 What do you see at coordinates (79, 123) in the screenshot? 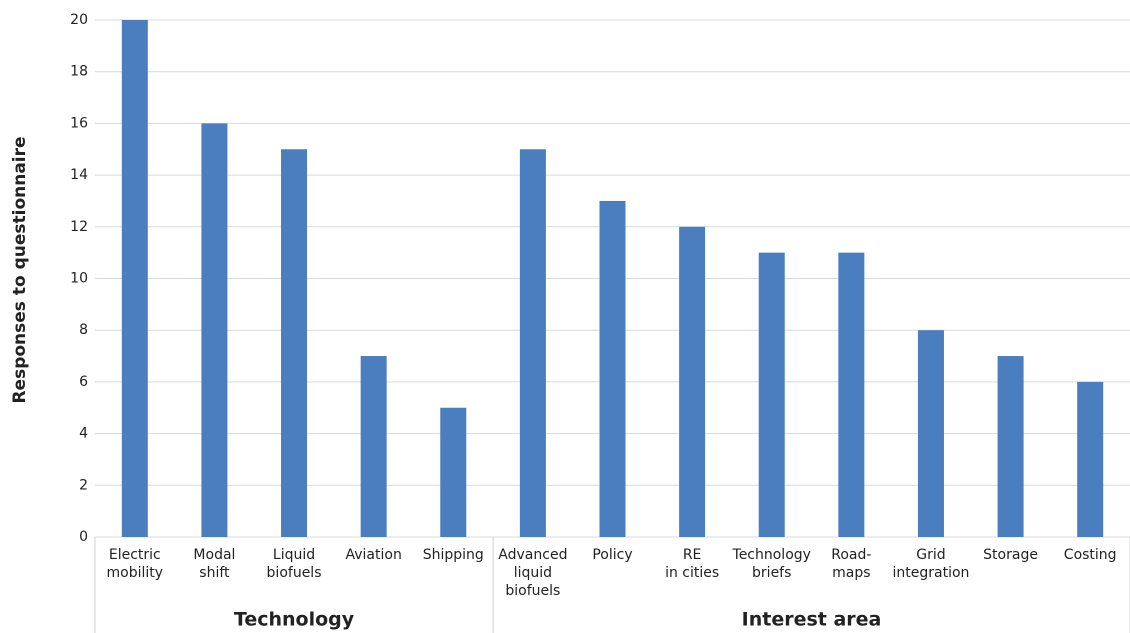
I see `y-tick-label: 16` at bounding box center [79, 123].